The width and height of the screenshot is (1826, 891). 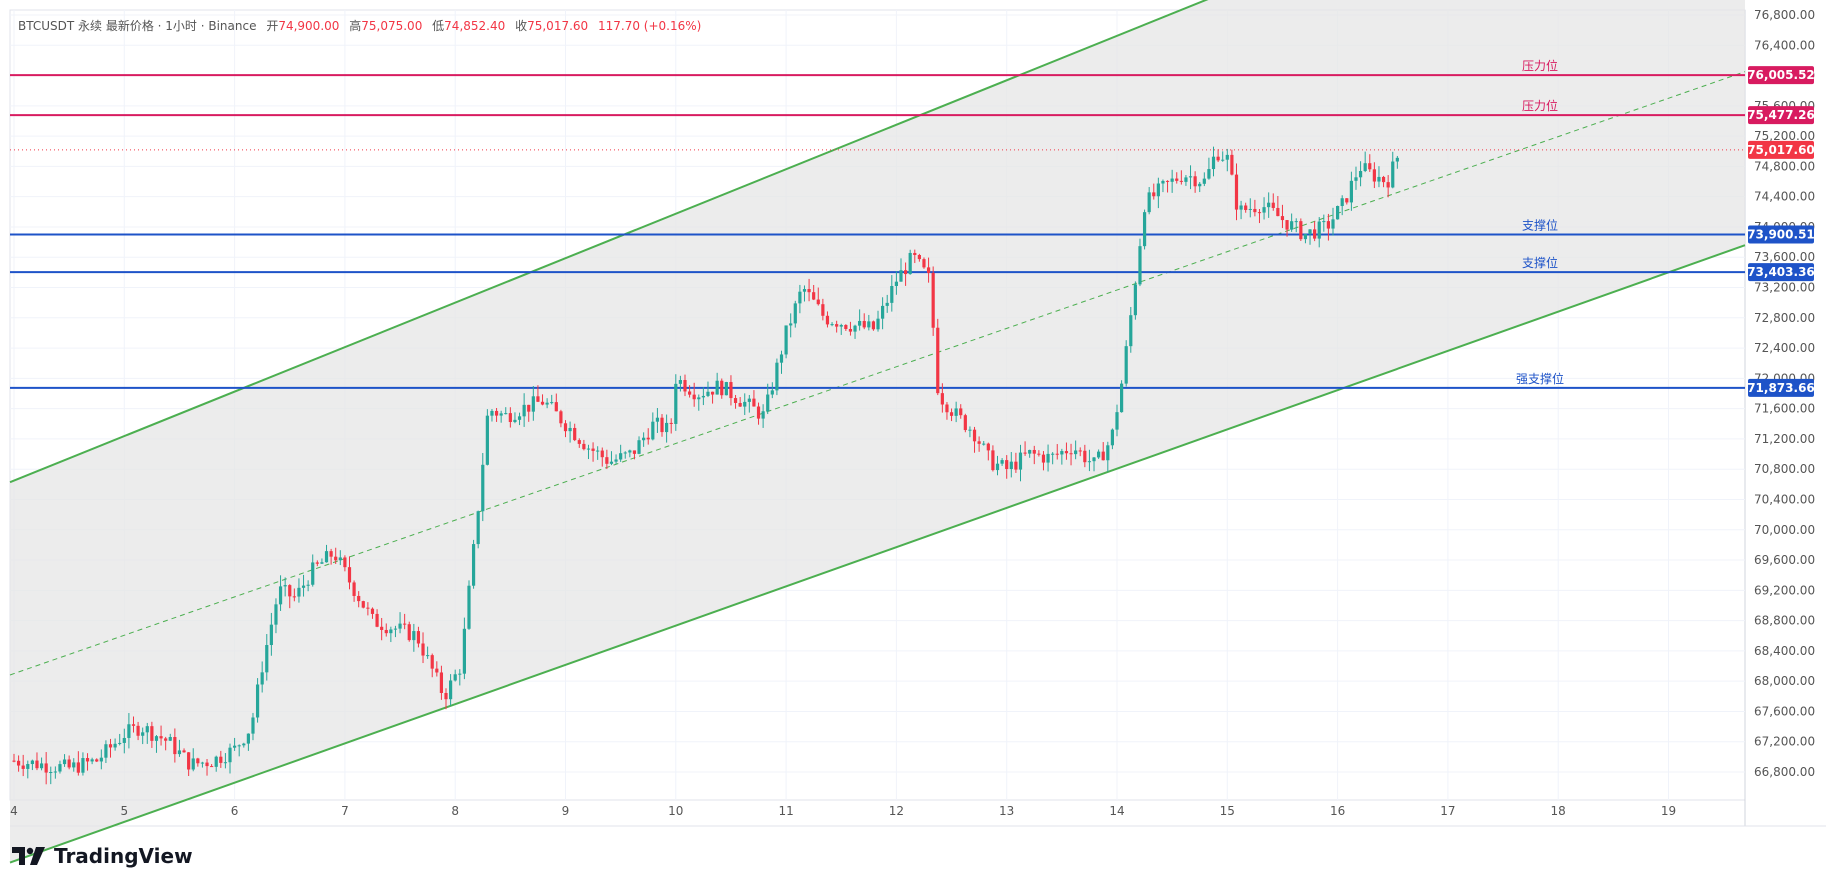 What do you see at coordinates (896, 811) in the screenshot?
I see `time-tick-label: 12` at bounding box center [896, 811].